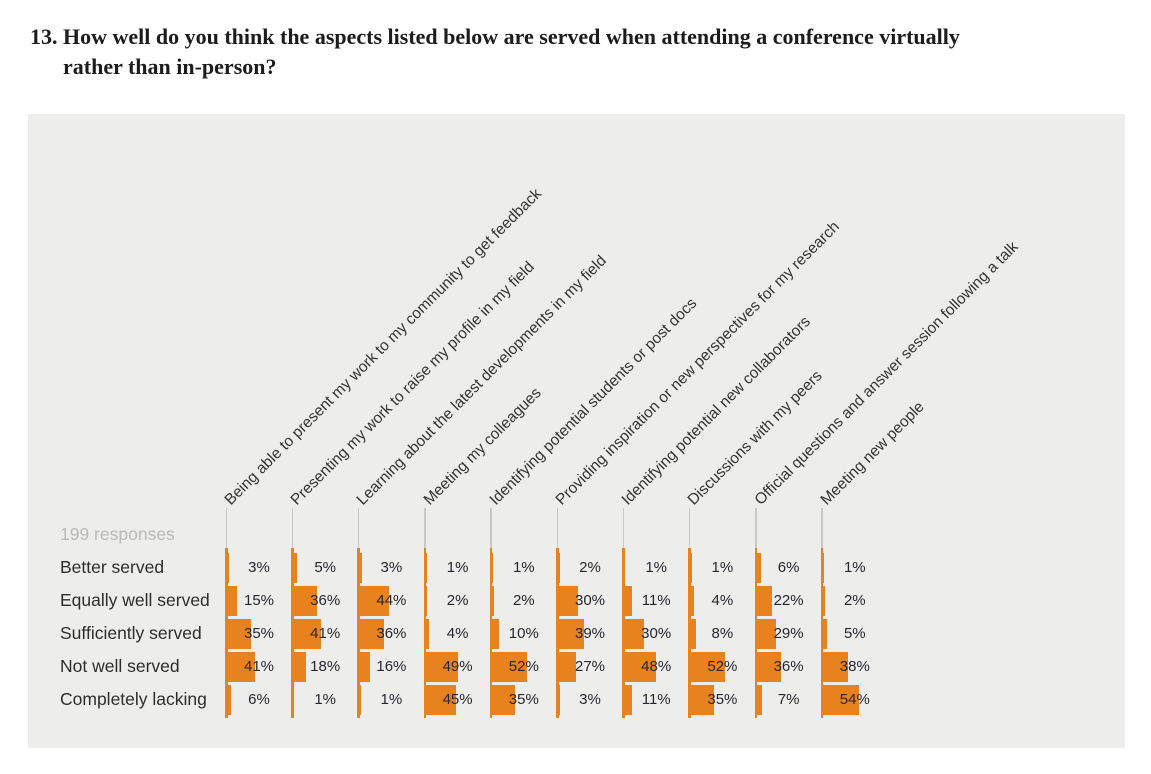  I want to click on value-label: 27%, so click(590, 666).